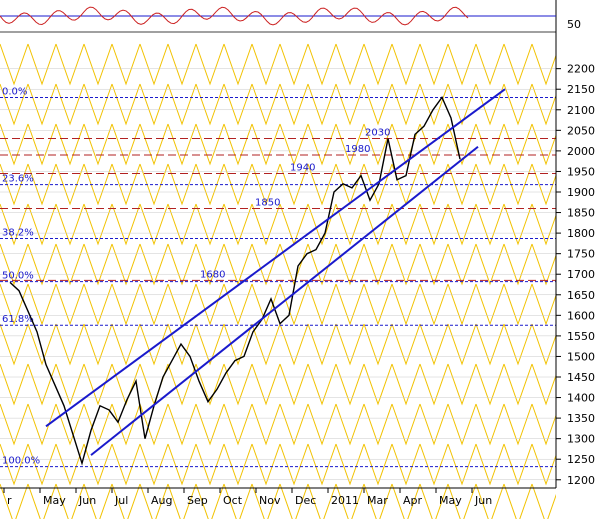  What do you see at coordinates (345, 500) in the screenshot?
I see `x-tick-label: 2011` at bounding box center [345, 500].